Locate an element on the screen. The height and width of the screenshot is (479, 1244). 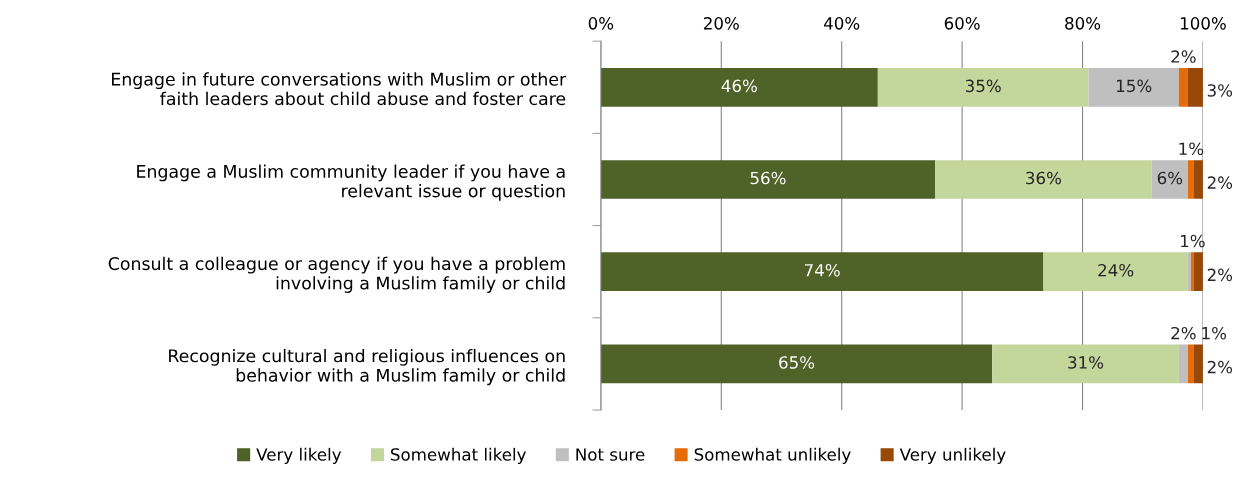
y-tick-label: Consult a colleague or agency if you have a problem involving a Muslim family or child is located at coordinates (336, 274).